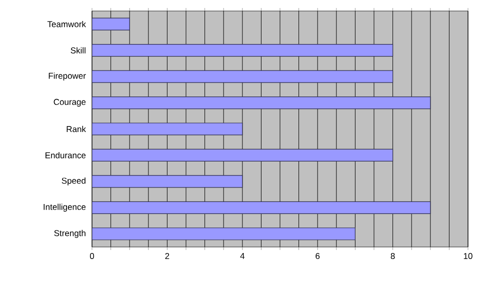 This screenshot has width=493, height=296. What do you see at coordinates (392, 256) in the screenshot?
I see `x-tick-label: 8` at bounding box center [392, 256].